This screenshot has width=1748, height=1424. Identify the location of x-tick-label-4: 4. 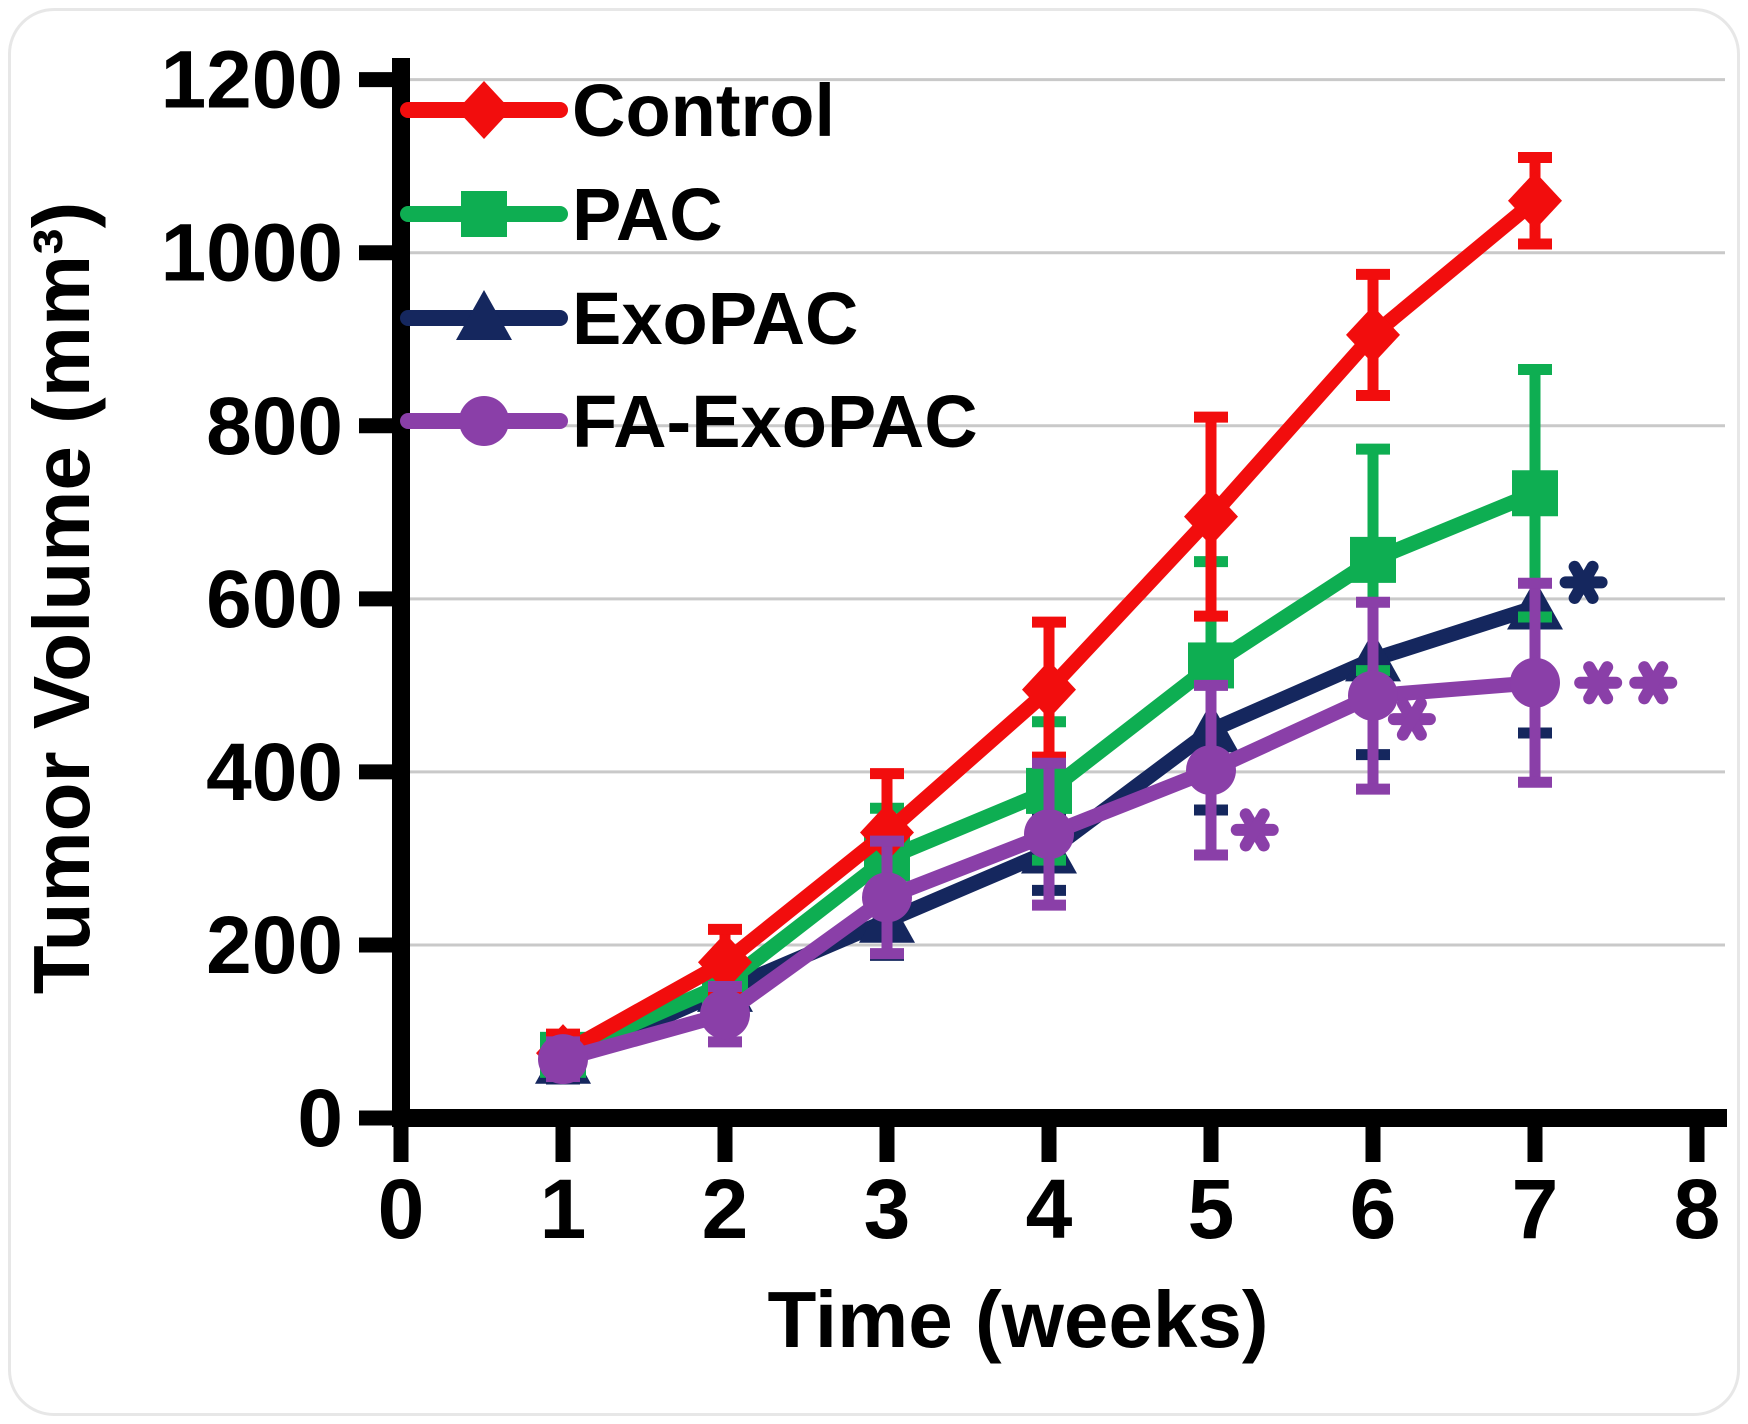
(1049, 1209).